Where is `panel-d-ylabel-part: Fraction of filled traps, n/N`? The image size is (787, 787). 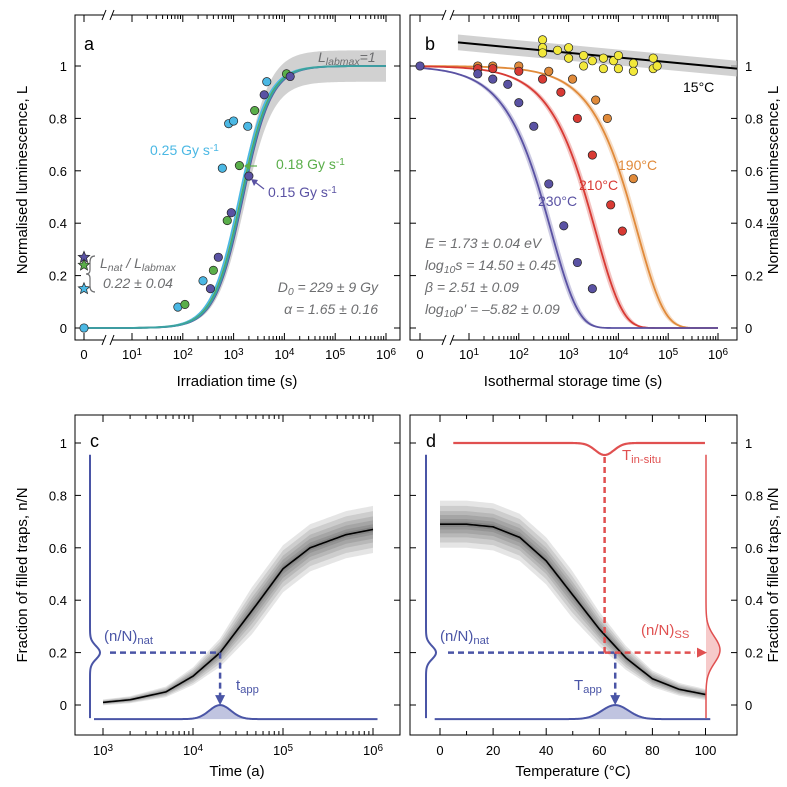
panel-d-ylabel-part: Fraction of filled traps, n/N is located at coordinates (773, 574).